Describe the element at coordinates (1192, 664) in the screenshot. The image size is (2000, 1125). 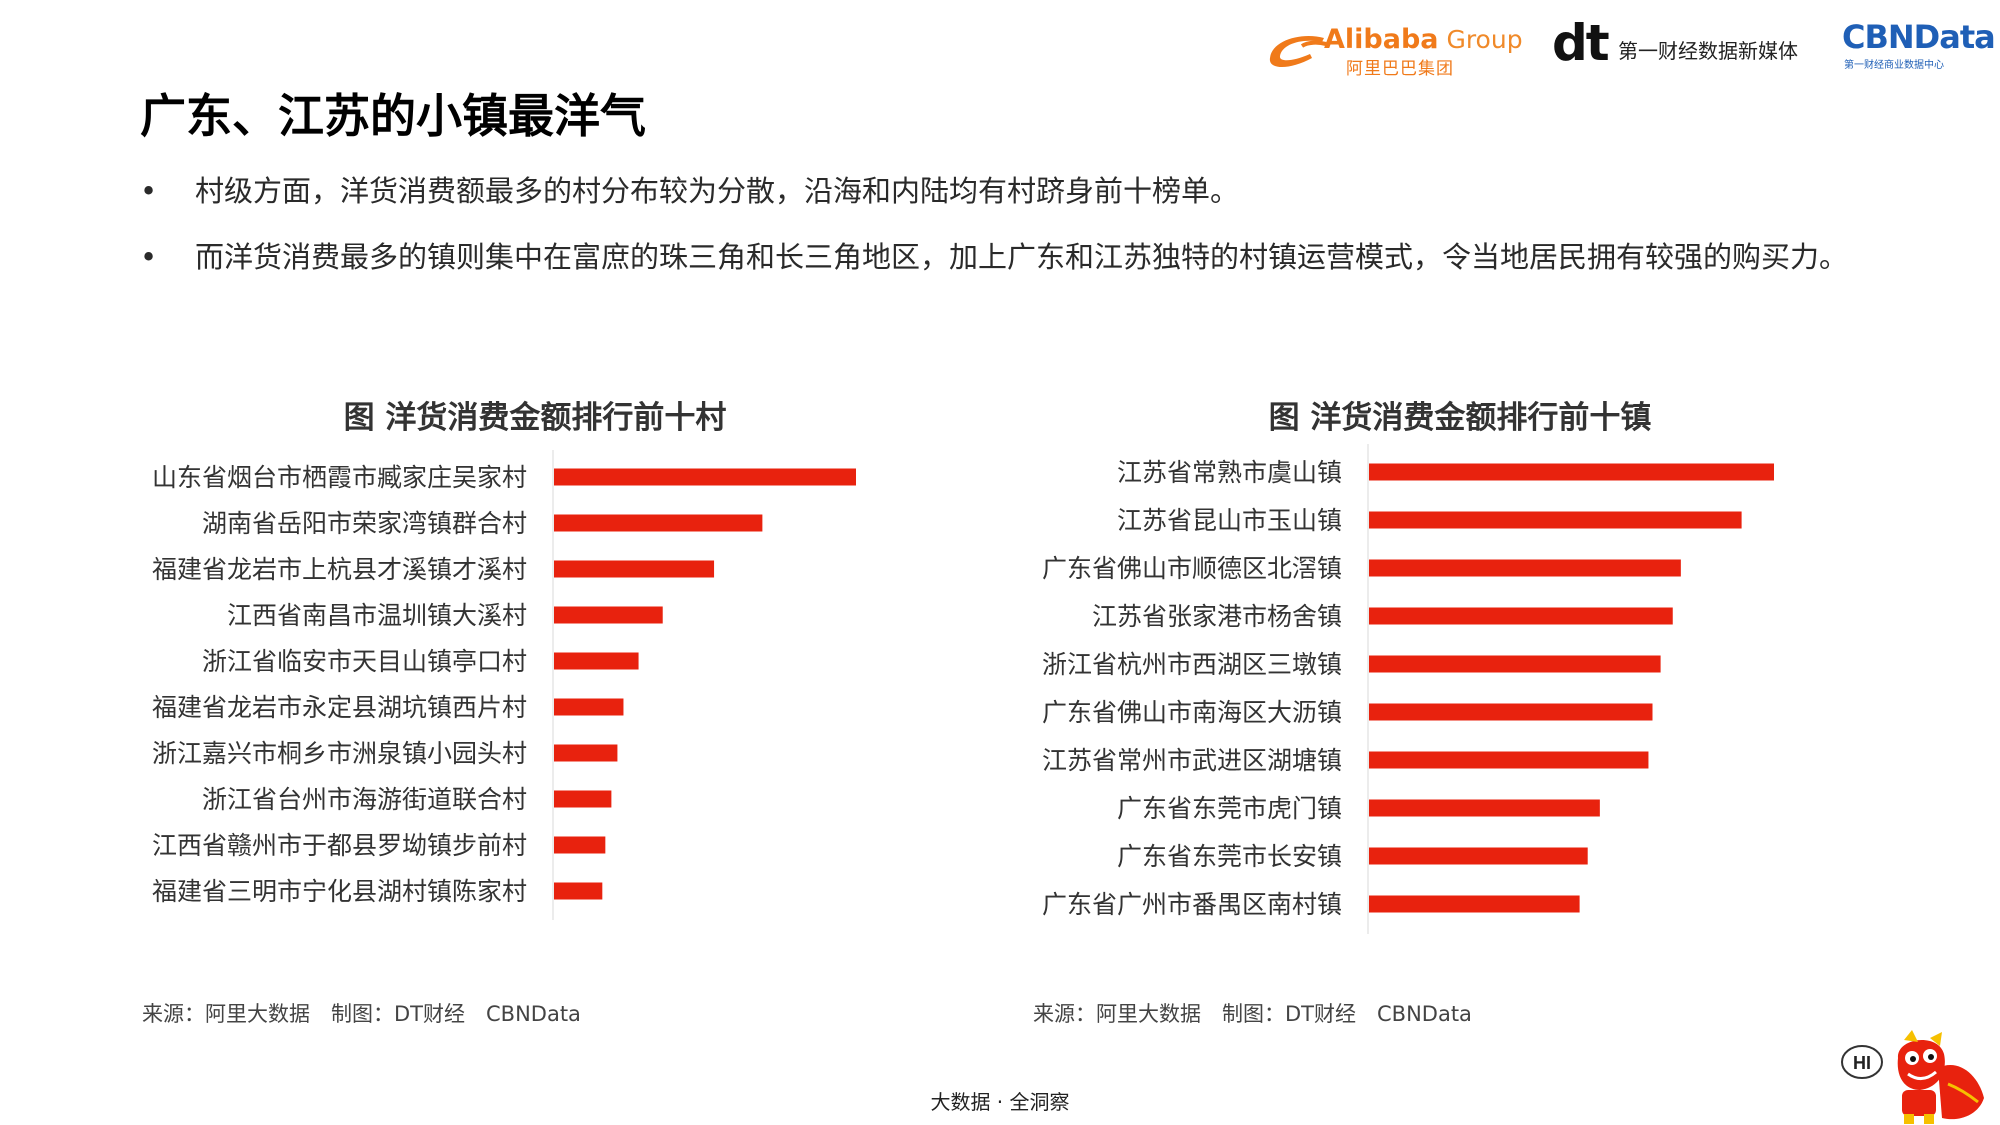
I see `category-tick-label: 浙江省杭州市西湖区三墩镇` at that location.